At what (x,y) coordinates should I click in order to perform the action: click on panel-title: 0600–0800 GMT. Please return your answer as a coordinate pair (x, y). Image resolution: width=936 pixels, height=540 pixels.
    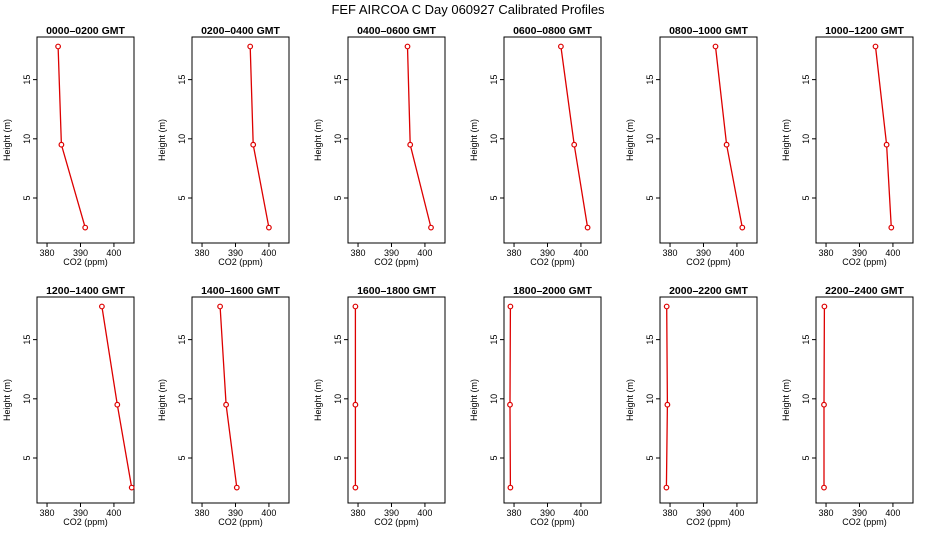
    Looking at the image, I should click on (552, 31).